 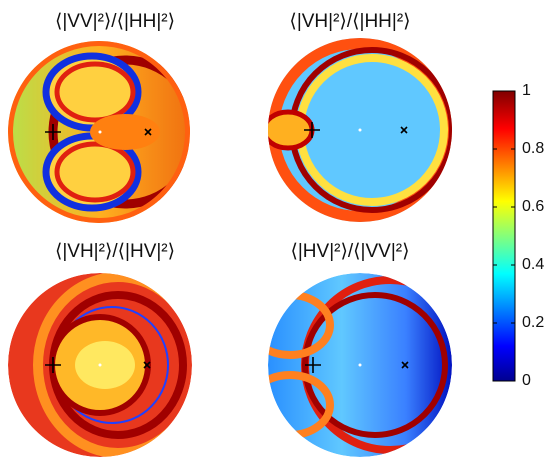 I want to click on panel-3-map, so click(x=100, y=365).